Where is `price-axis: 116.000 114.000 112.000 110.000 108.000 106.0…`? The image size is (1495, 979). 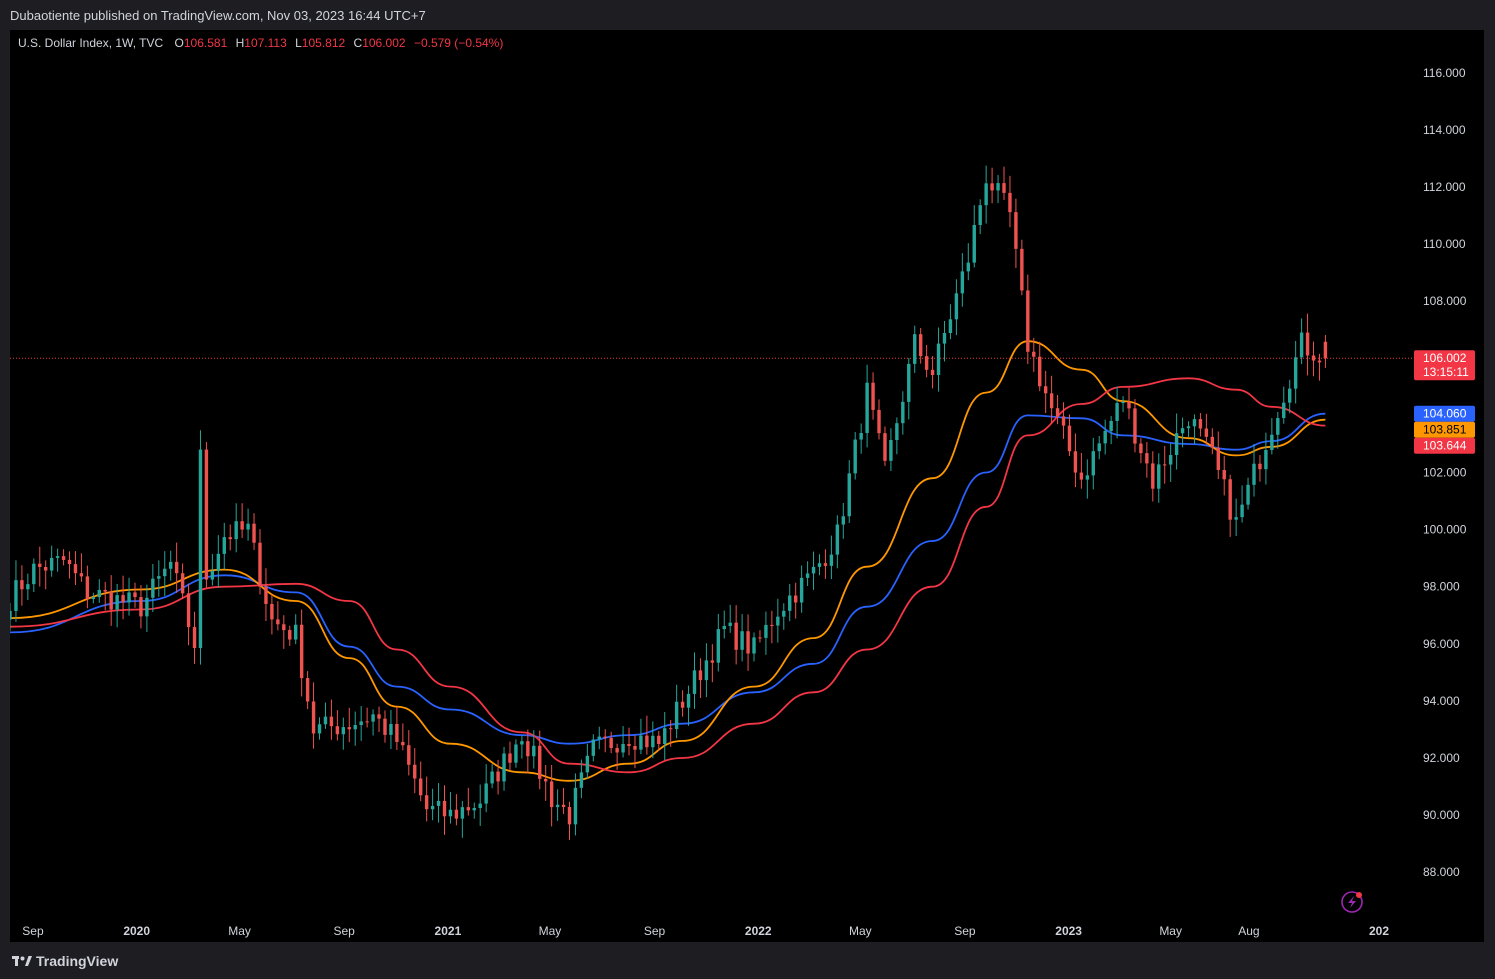 price-axis: 116.000 114.000 112.000 110.000 108.000 106.0… is located at coordinates (1445, 472).